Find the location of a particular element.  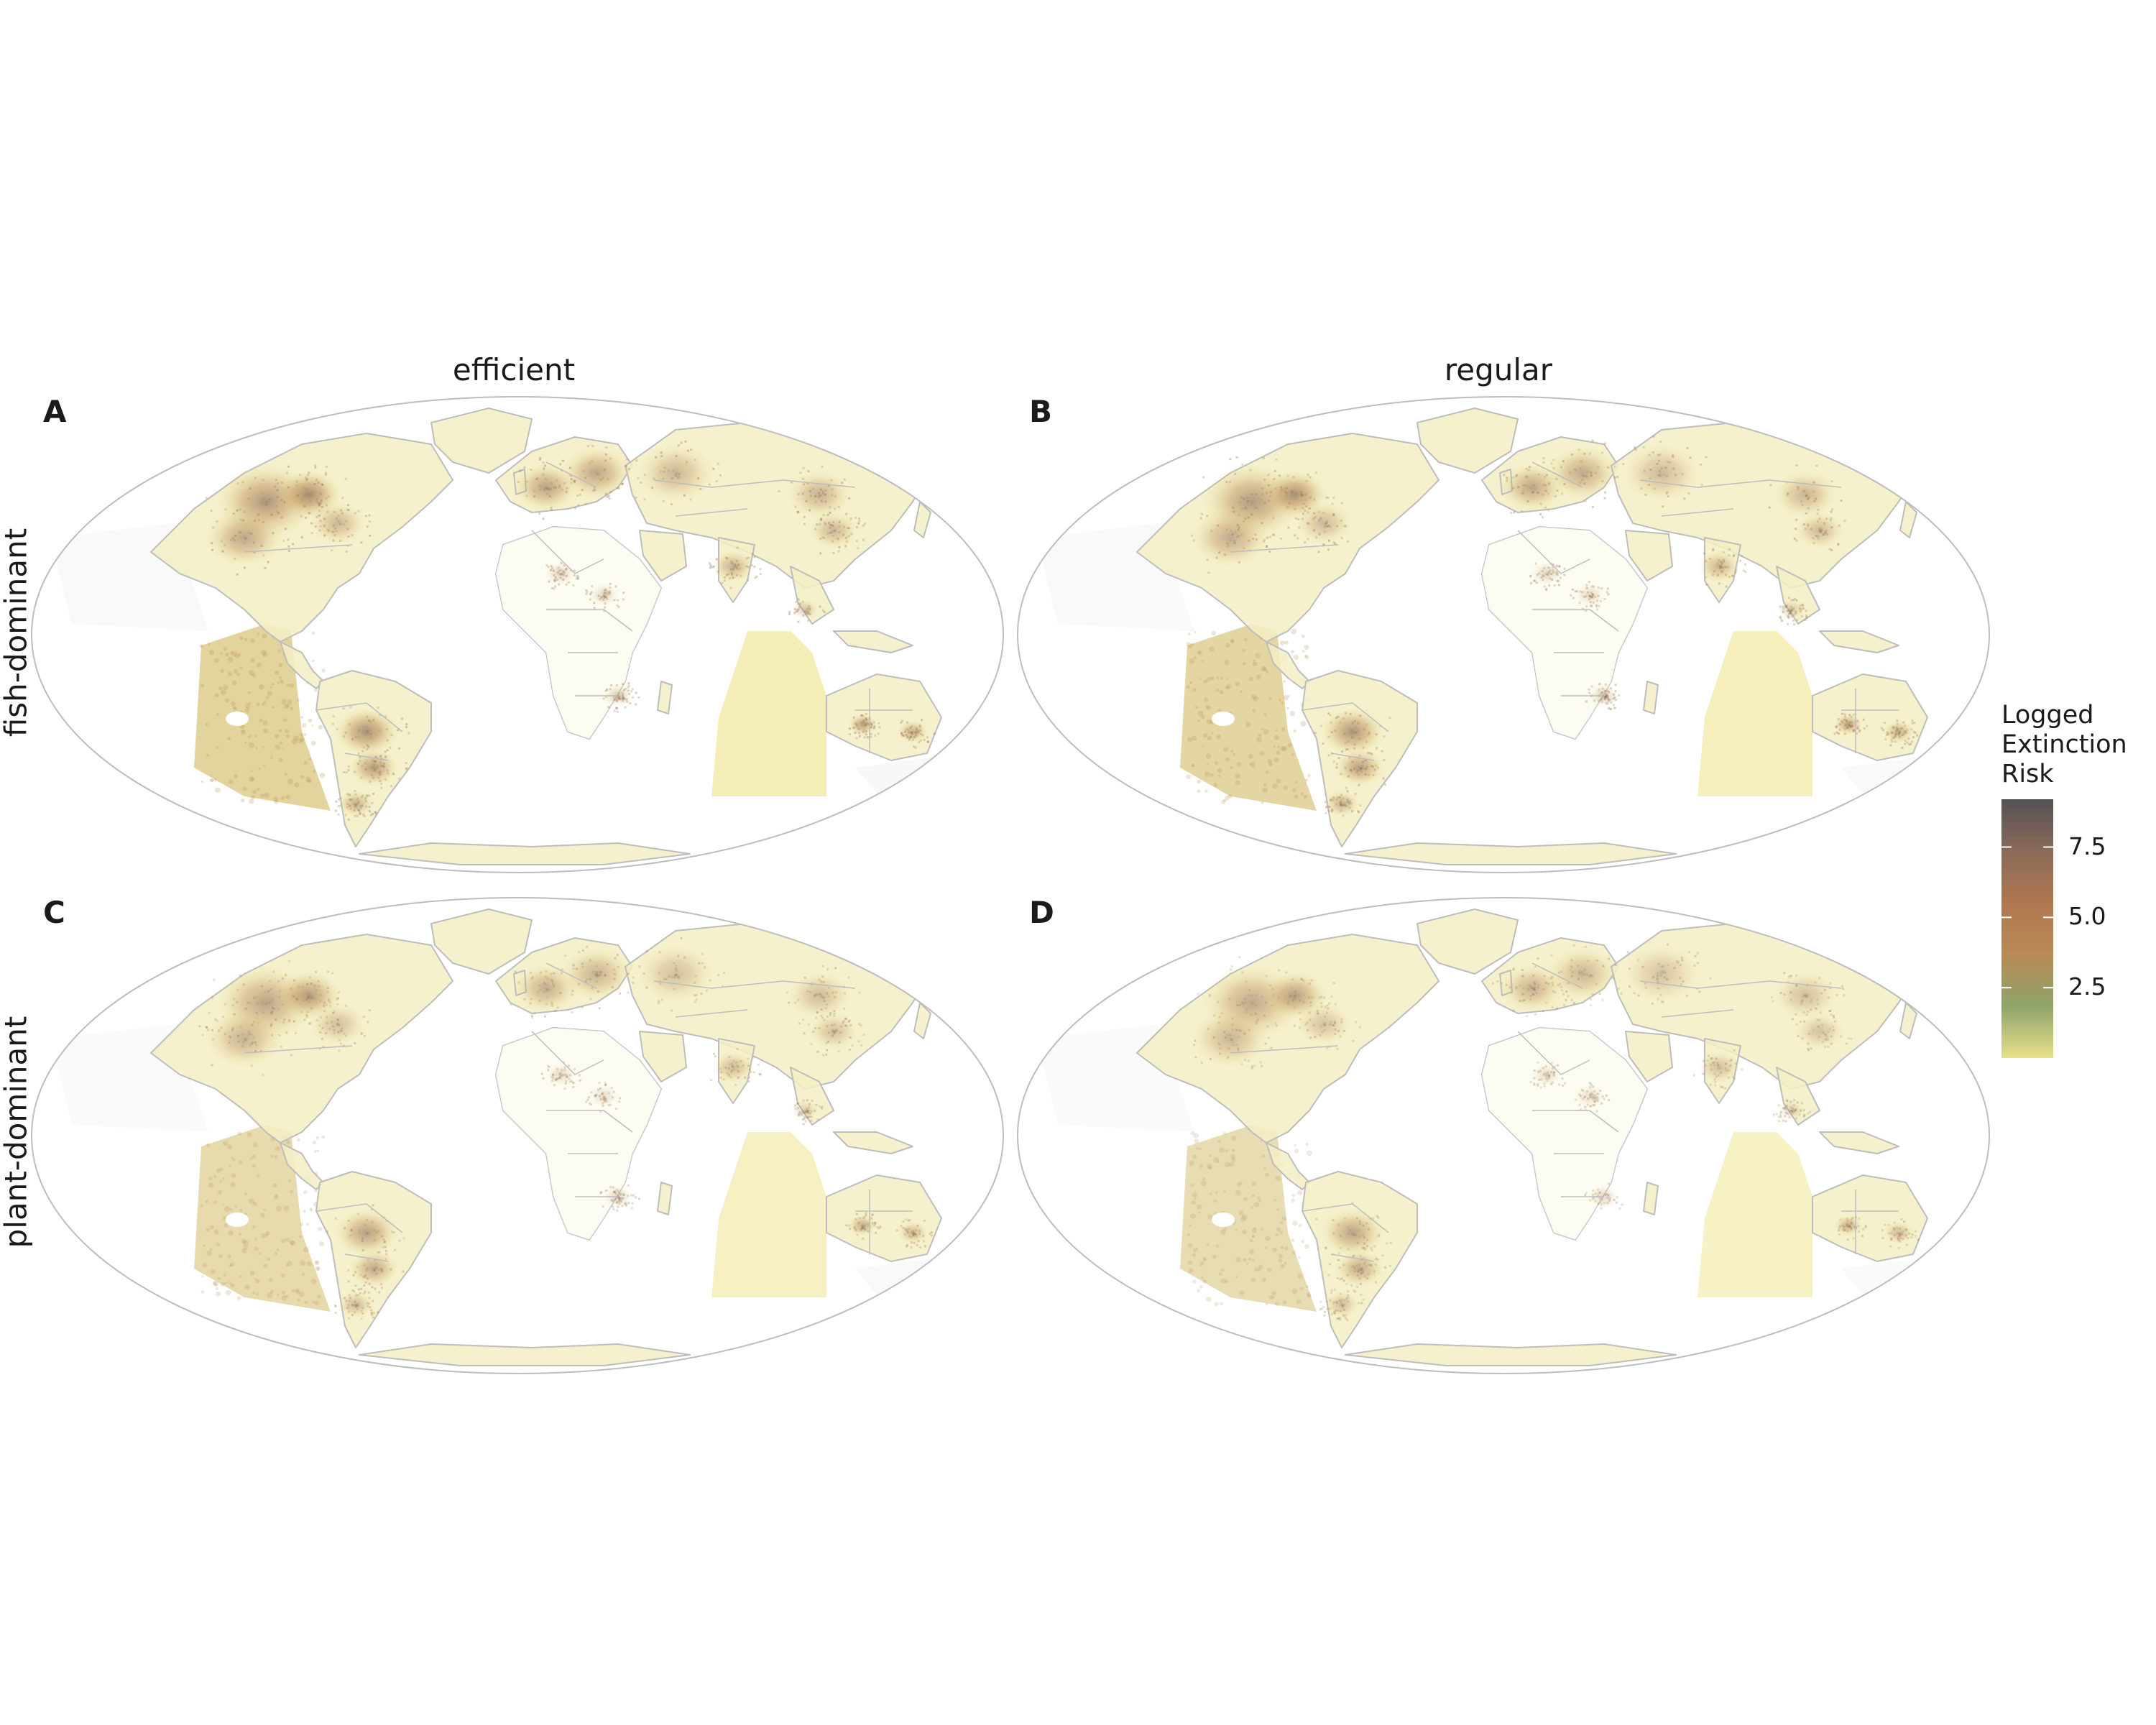

panel-tag-c: C is located at coordinates (54, 912).